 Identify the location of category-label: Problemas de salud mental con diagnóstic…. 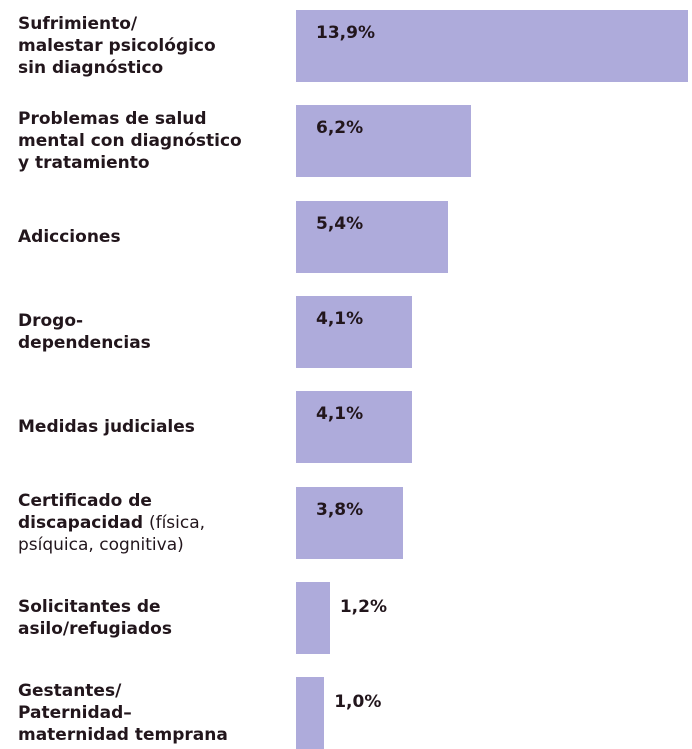
(153, 141).